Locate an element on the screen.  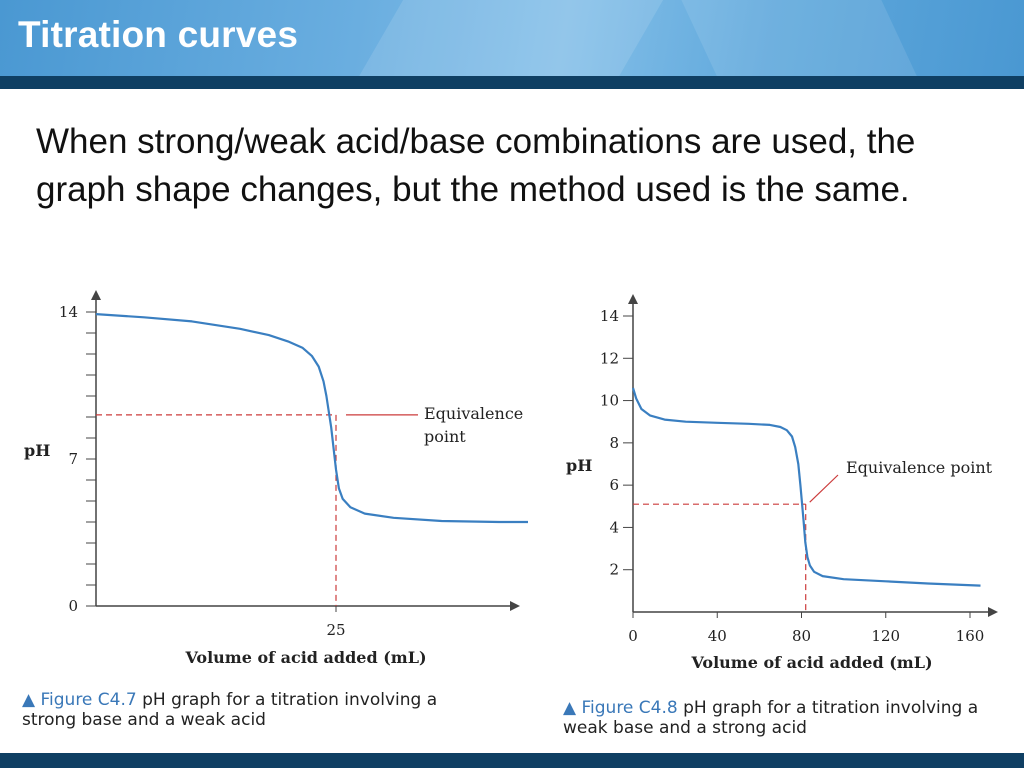
y-tick-label: 10 is located at coordinates (609, 401).